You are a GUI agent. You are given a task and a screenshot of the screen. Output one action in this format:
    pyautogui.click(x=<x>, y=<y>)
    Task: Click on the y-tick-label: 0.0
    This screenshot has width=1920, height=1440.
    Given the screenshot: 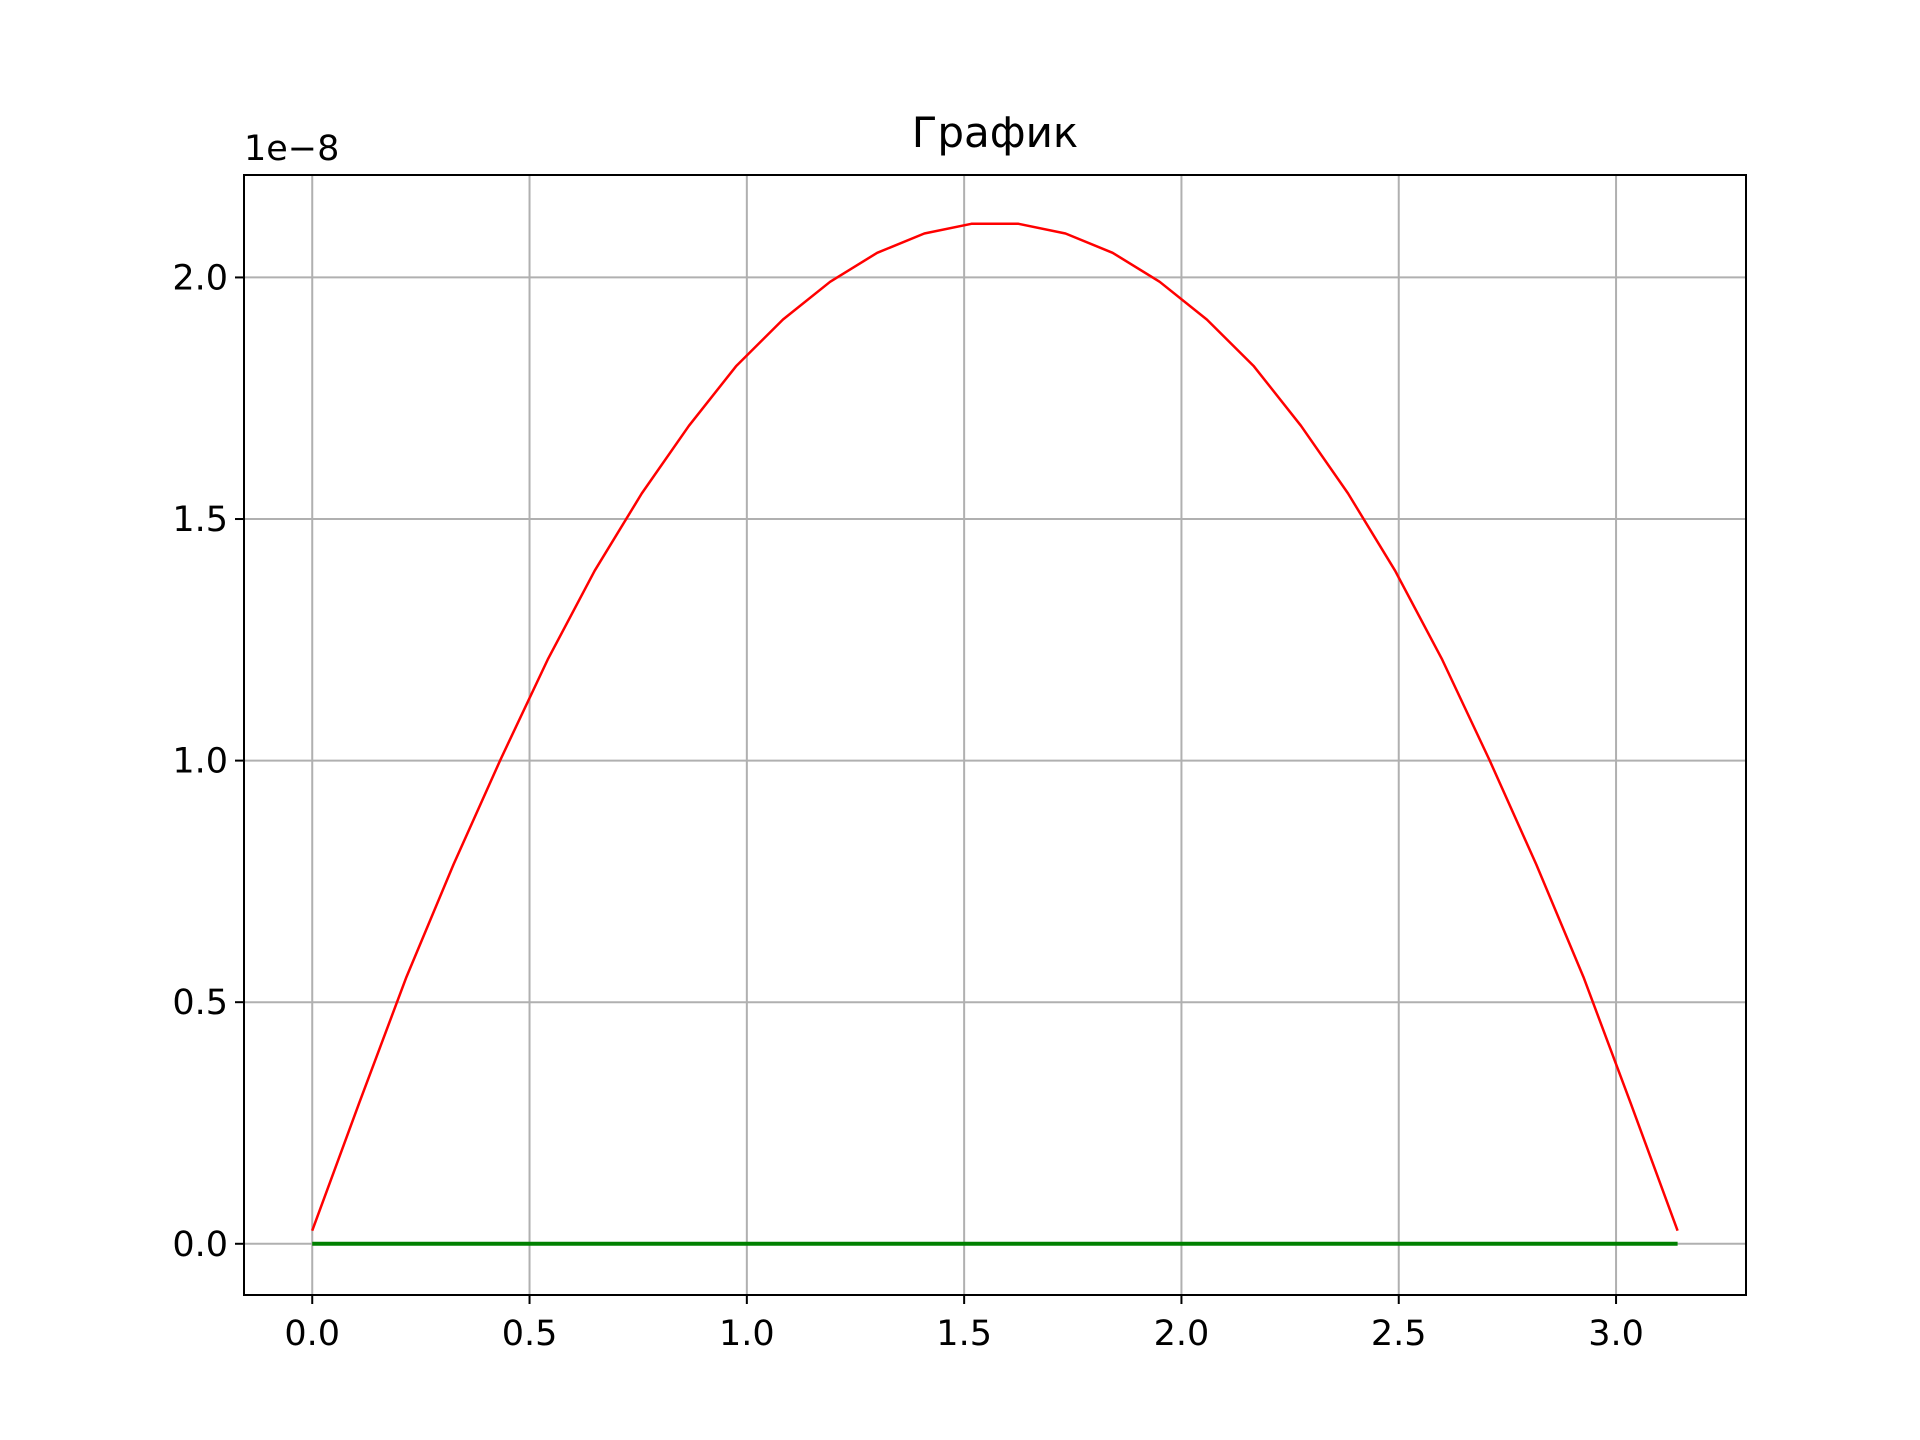 What is the action you would take?
    pyautogui.click(x=200, y=1245)
    